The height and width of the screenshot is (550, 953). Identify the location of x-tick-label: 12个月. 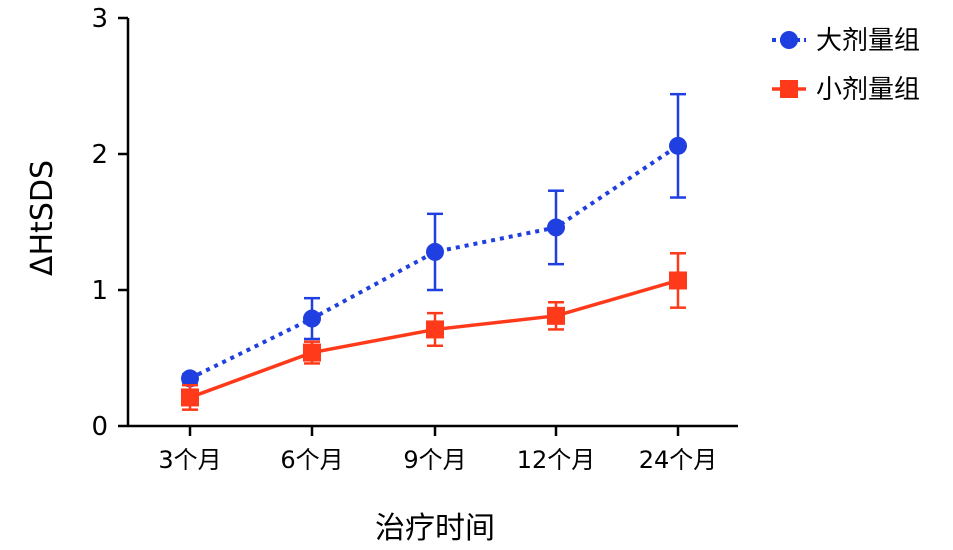
(556, 460).